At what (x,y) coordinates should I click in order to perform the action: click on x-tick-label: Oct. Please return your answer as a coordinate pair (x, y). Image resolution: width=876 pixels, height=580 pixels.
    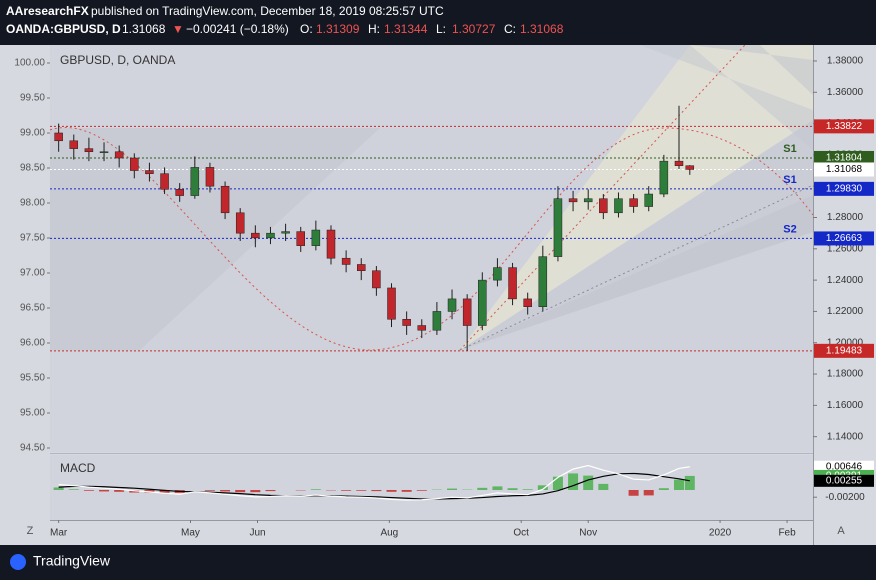
    Looking at the image, I should click on (521, 533).